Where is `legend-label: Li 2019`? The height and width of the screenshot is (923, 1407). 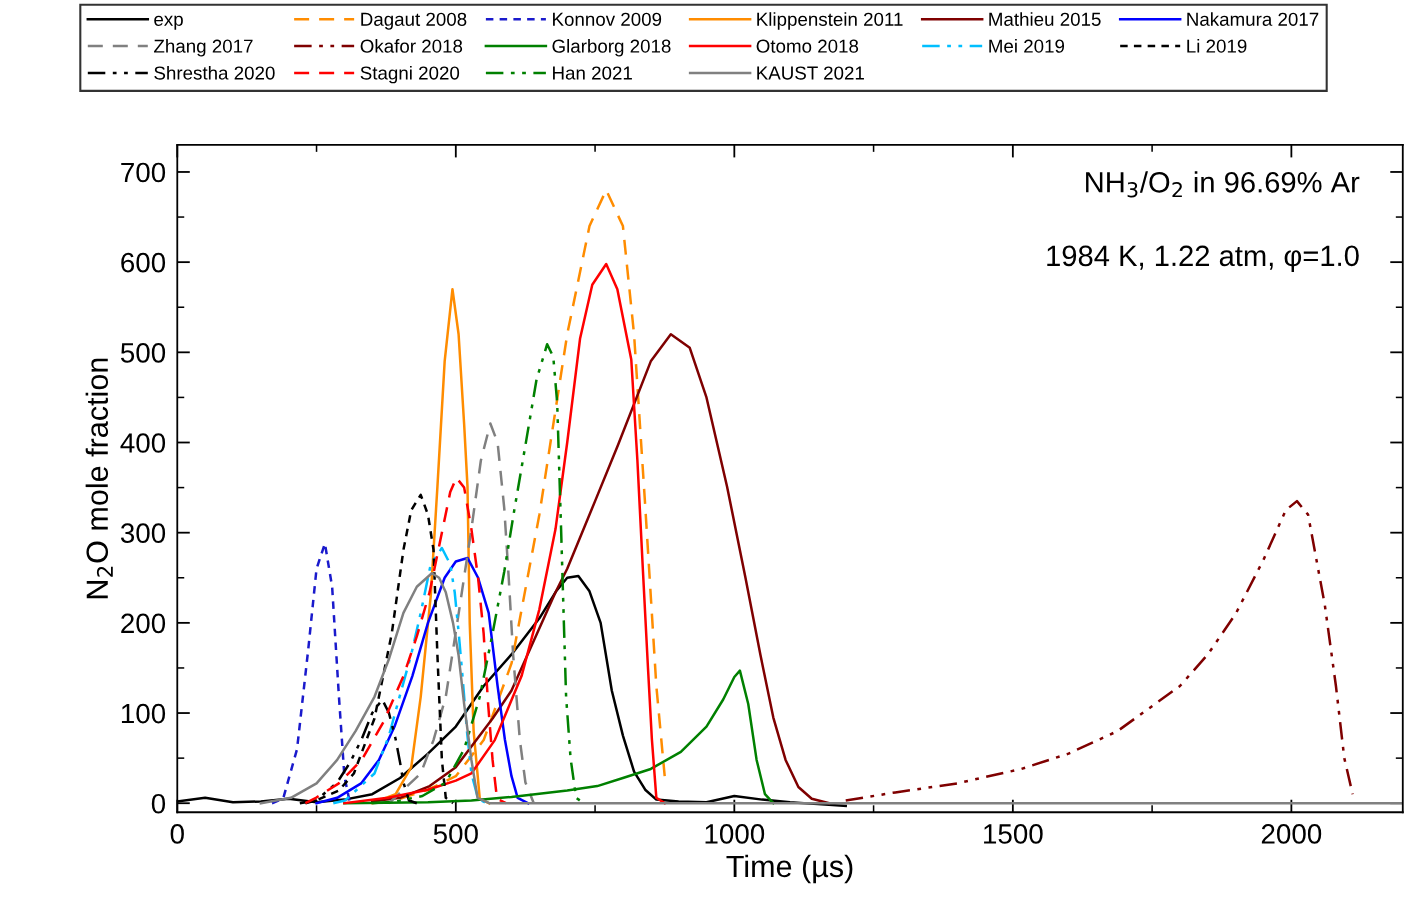 legend-label: Li 2019 is located at coordinates (1217, 46).